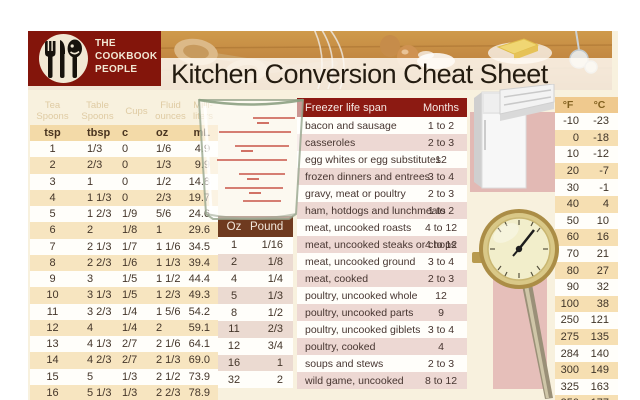  Describe the element at coordinates (199, 360) in the screenshot. I see `table-cell: 69.0` at that location.